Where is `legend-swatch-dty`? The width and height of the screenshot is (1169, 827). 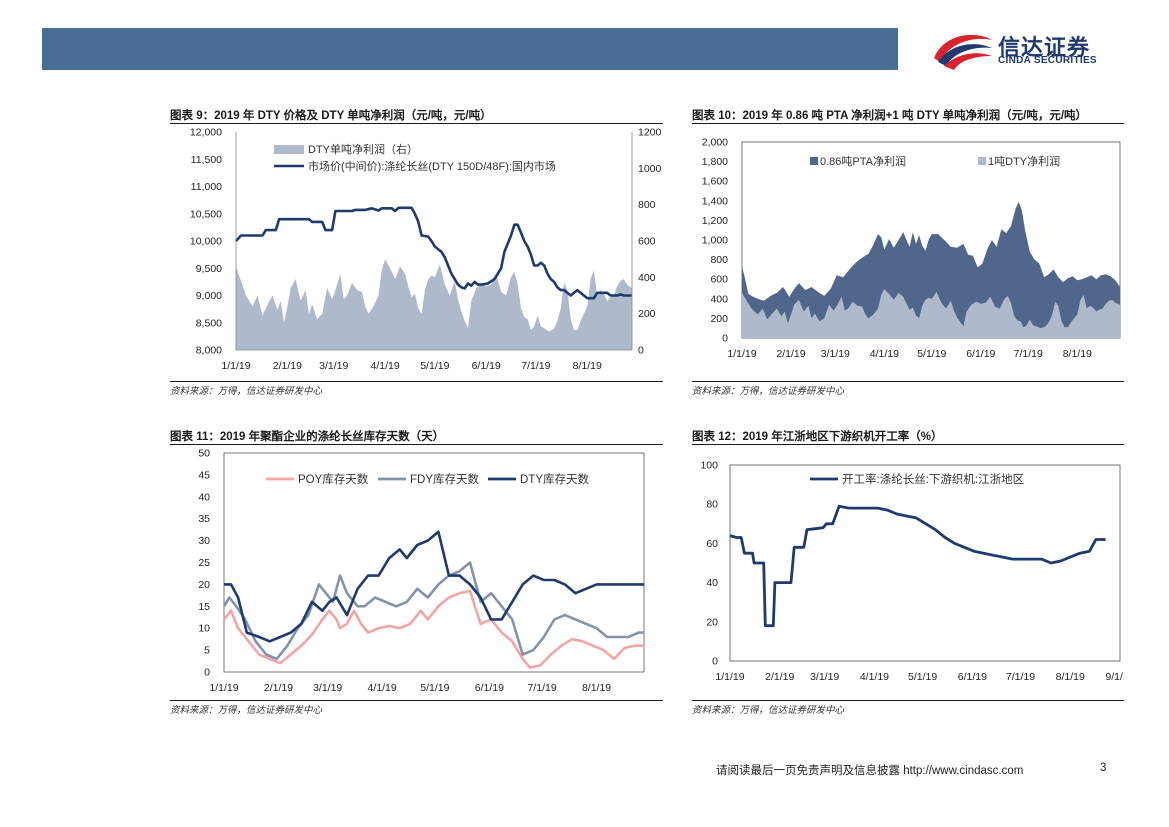 legend-swatch-dty is located at coordinates (982, 161).